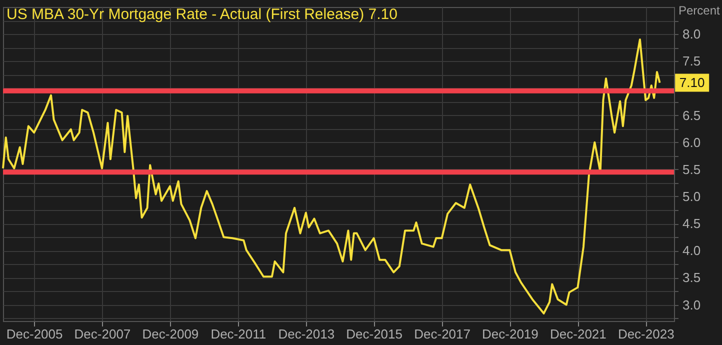 Image resolution: width=722 pixels, height=345 pixels. I want to click on y-tick-label: 8.0, so click(691, 34).